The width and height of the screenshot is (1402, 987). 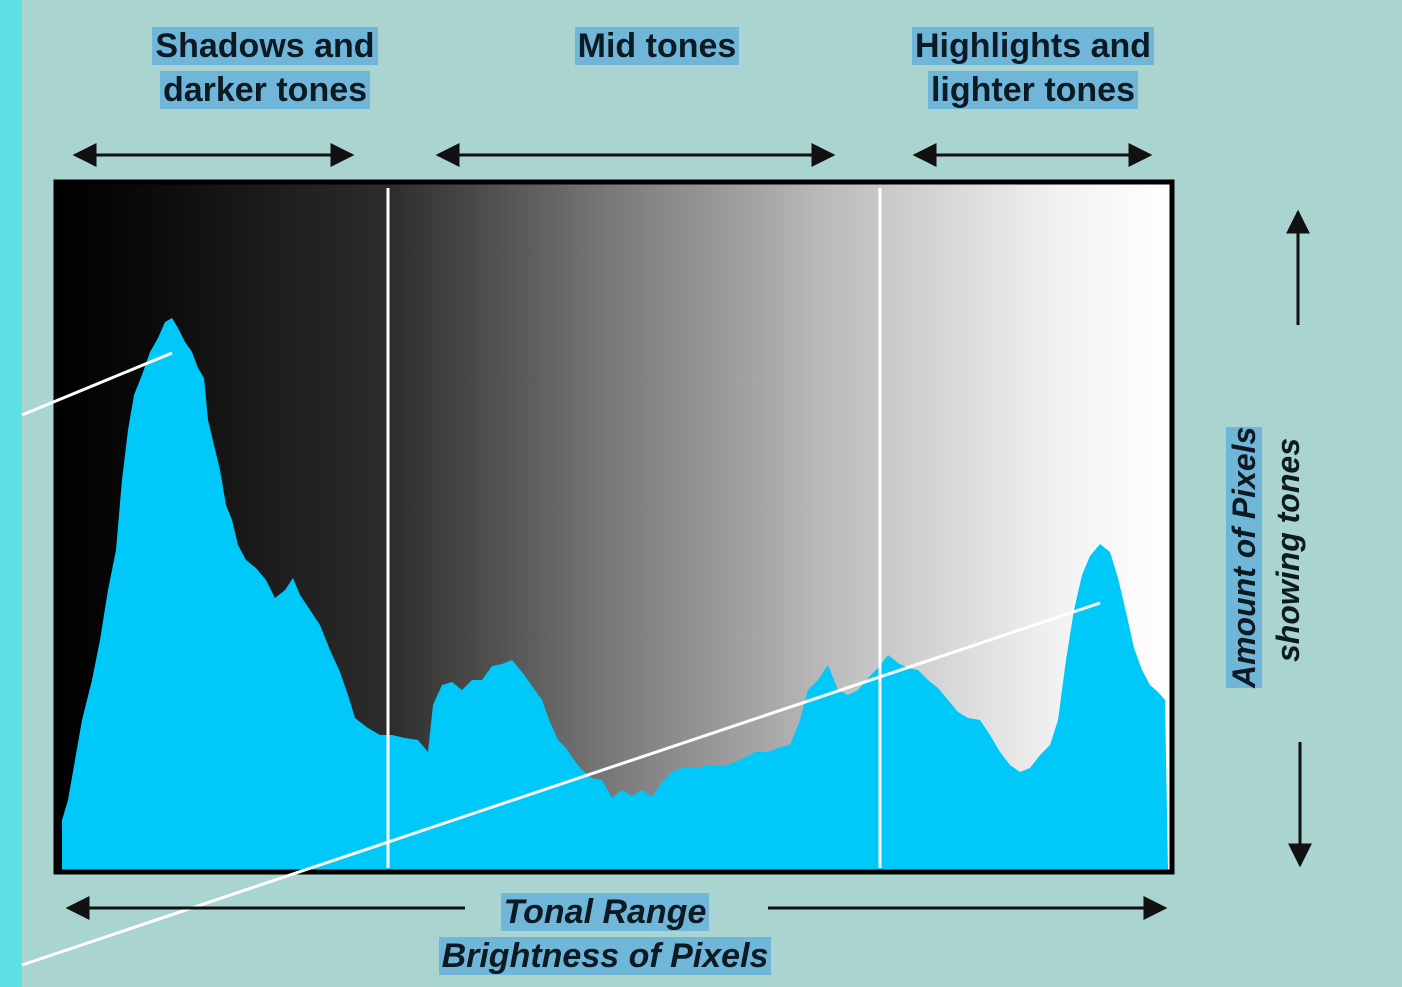 I want to click on x-axis-label-line2: Brightness of Pixels, so click(x=605, y=956).